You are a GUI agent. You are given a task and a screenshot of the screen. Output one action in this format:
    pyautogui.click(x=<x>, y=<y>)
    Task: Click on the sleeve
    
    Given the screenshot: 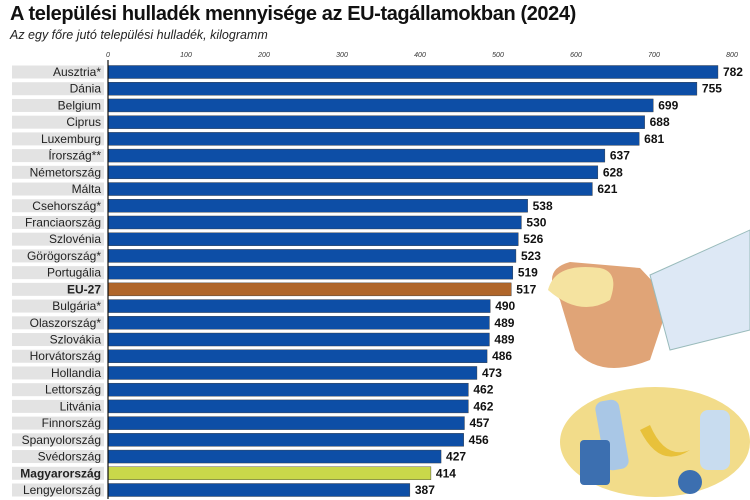 What is the action you would take?
    pyautogui.click(x=699, y=290)
    